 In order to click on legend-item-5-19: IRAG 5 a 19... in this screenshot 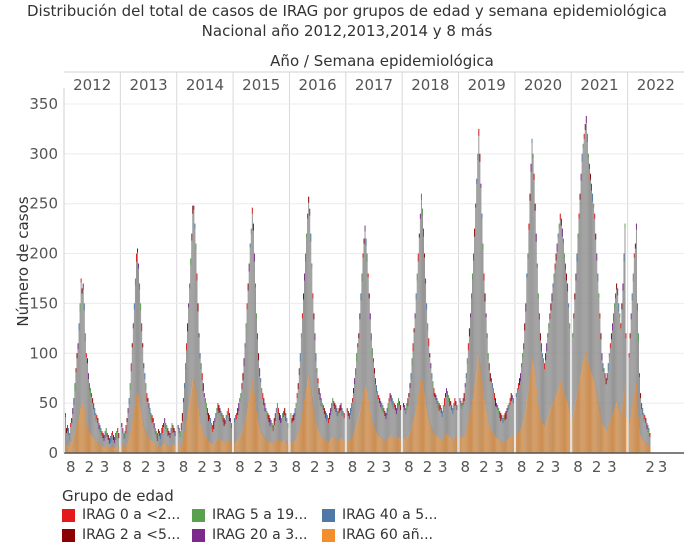, I will do `click(249, 515)`.